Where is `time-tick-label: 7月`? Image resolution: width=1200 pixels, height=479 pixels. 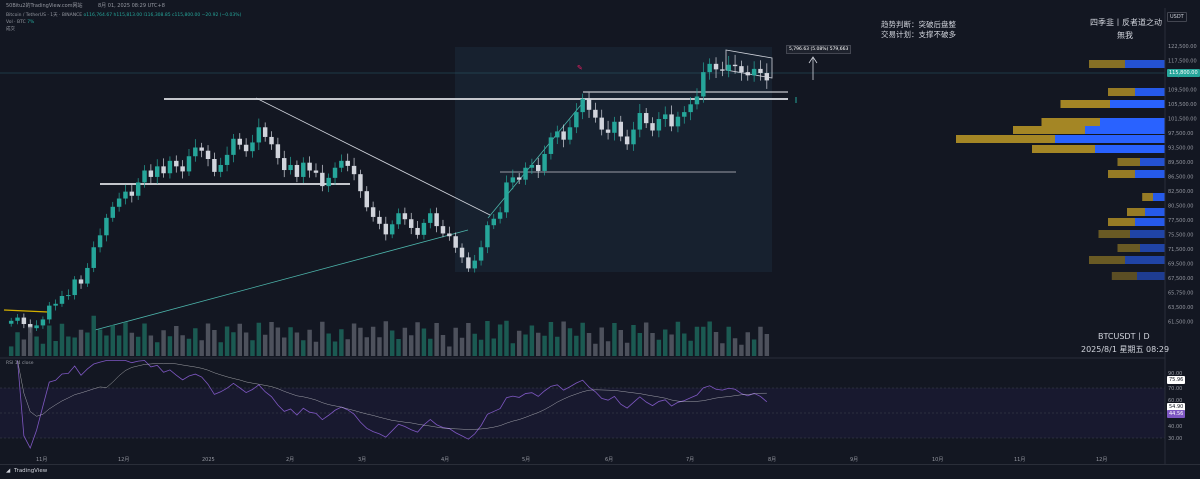 time-tick-label: 7月 is located at coordinates (690, 460).